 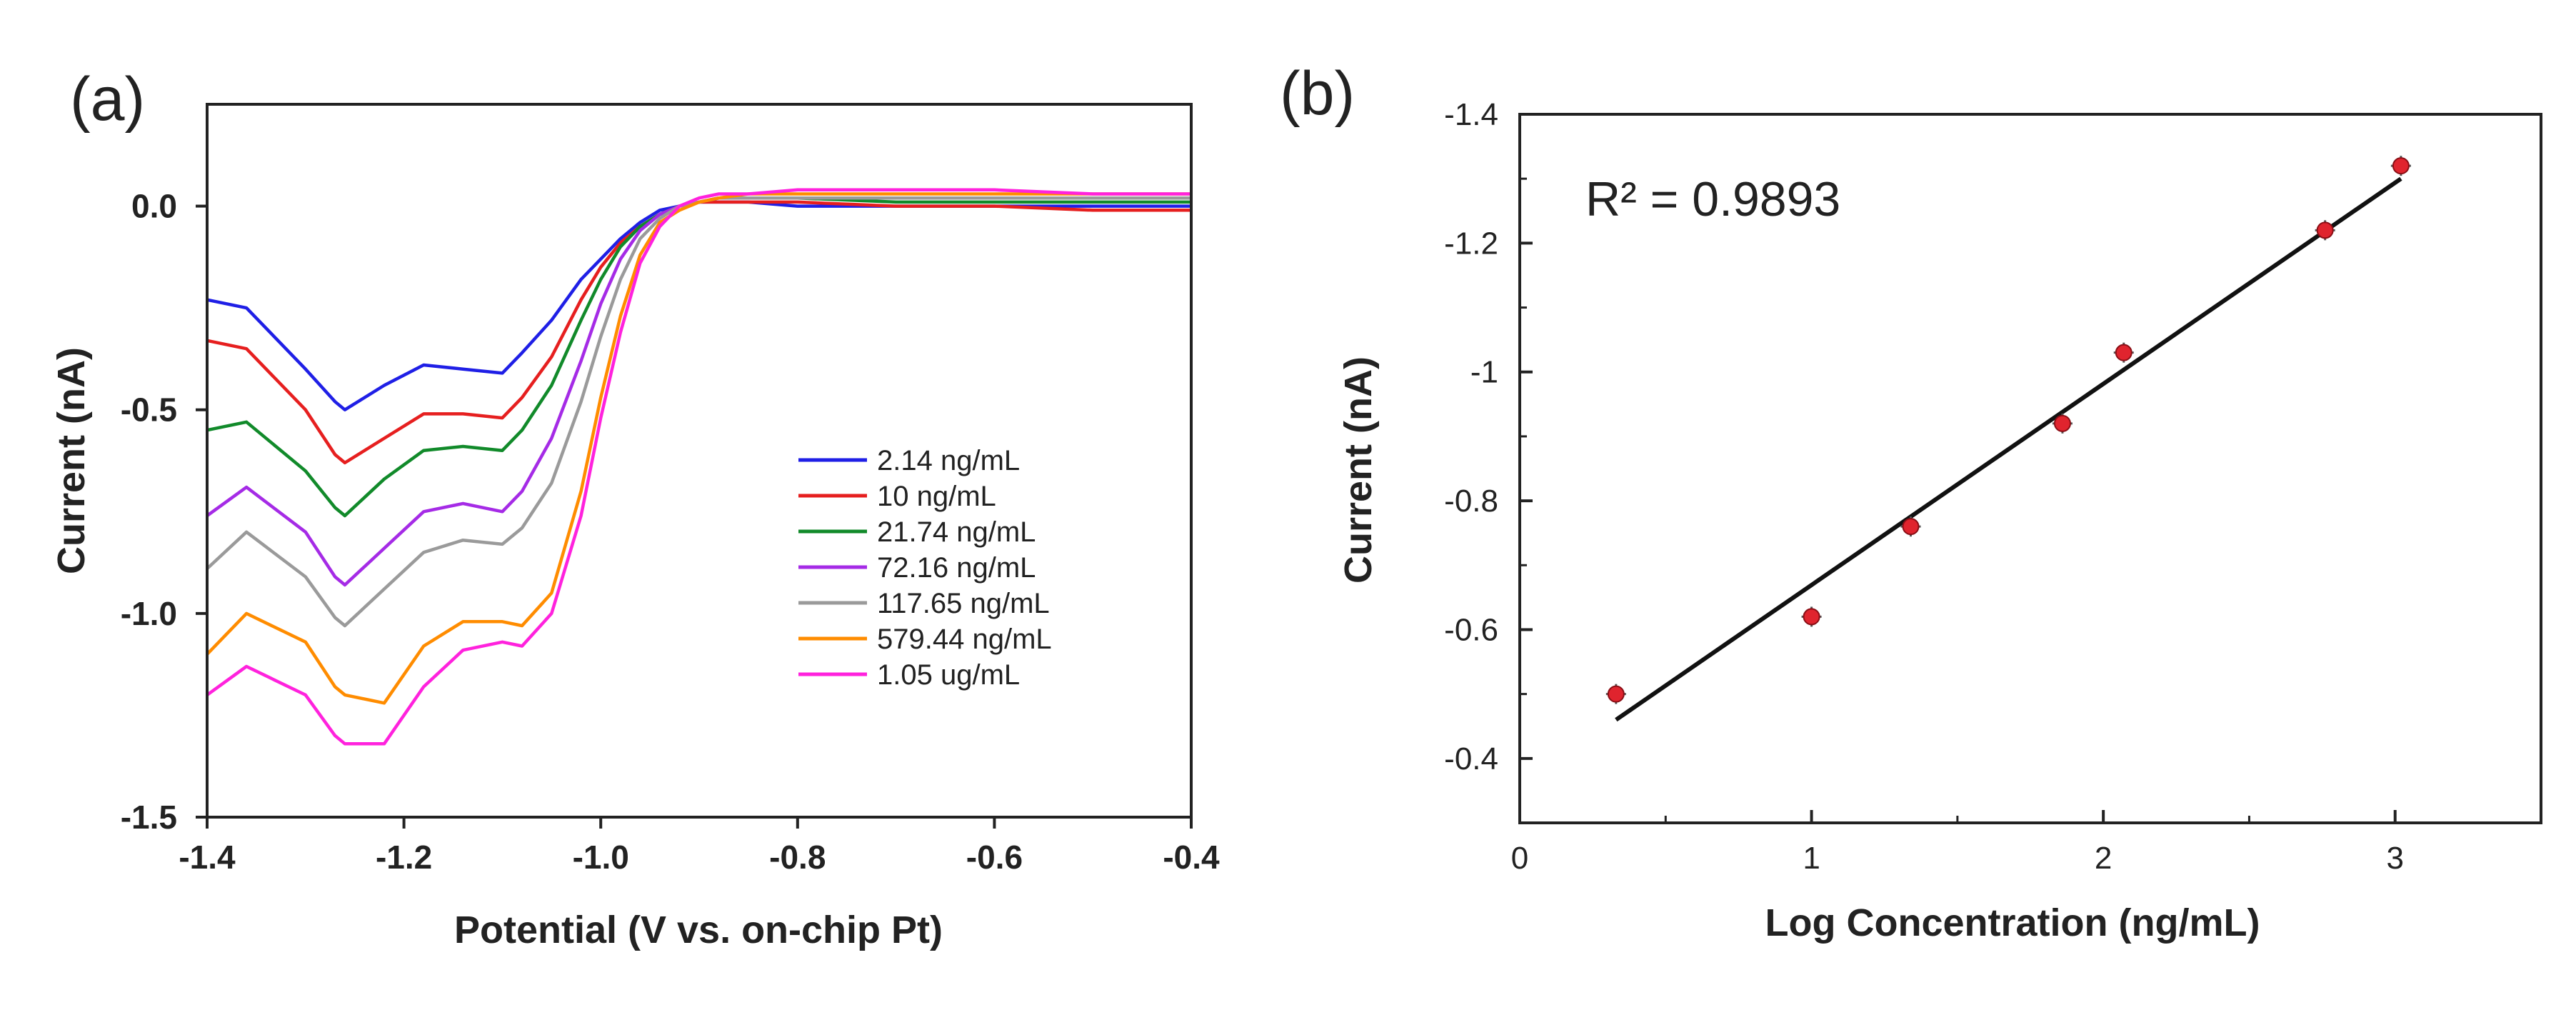 What do you see at coordinates (948, 675) in the screenshot?
I see `legend-label-7: 1.05 ug/mL` at bounding box center [948, 675].